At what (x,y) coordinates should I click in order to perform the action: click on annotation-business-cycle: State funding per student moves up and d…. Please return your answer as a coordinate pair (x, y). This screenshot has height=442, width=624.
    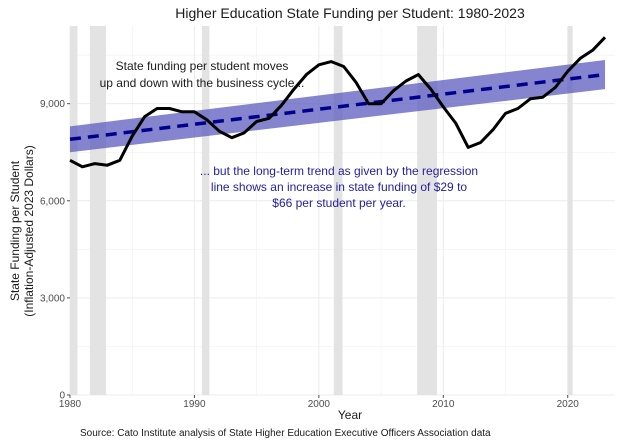
    Looking at the image, I should click on (202, 74).